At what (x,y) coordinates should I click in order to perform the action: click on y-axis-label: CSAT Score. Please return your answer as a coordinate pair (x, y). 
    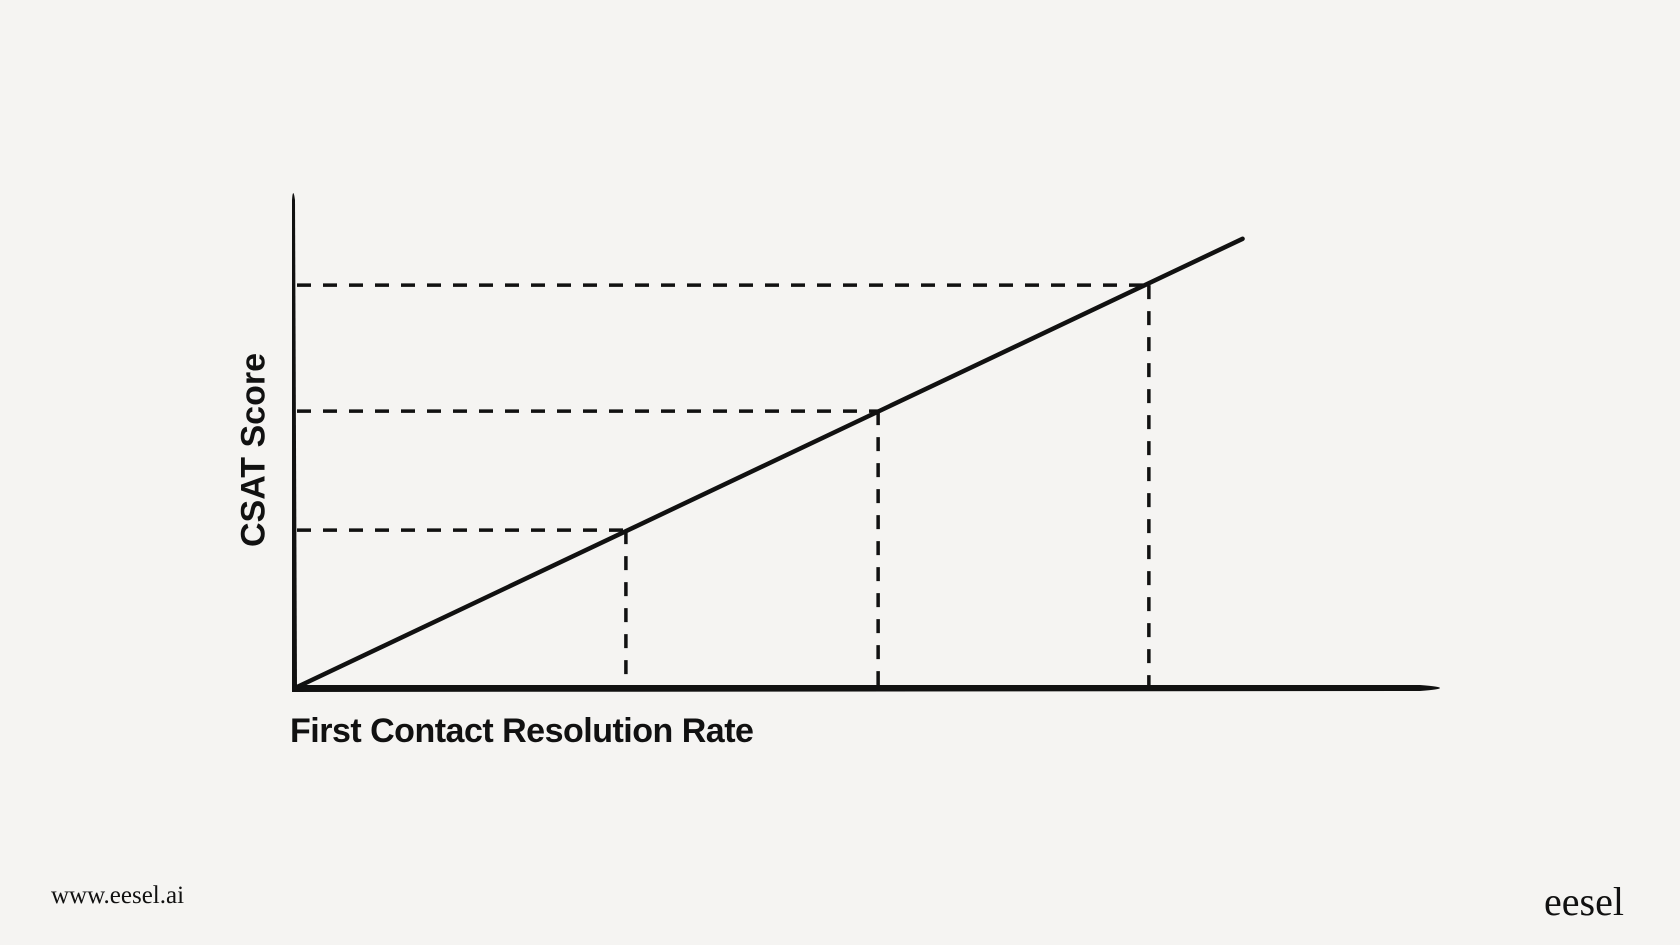
    Looking at the image, I should click on (253, 450).